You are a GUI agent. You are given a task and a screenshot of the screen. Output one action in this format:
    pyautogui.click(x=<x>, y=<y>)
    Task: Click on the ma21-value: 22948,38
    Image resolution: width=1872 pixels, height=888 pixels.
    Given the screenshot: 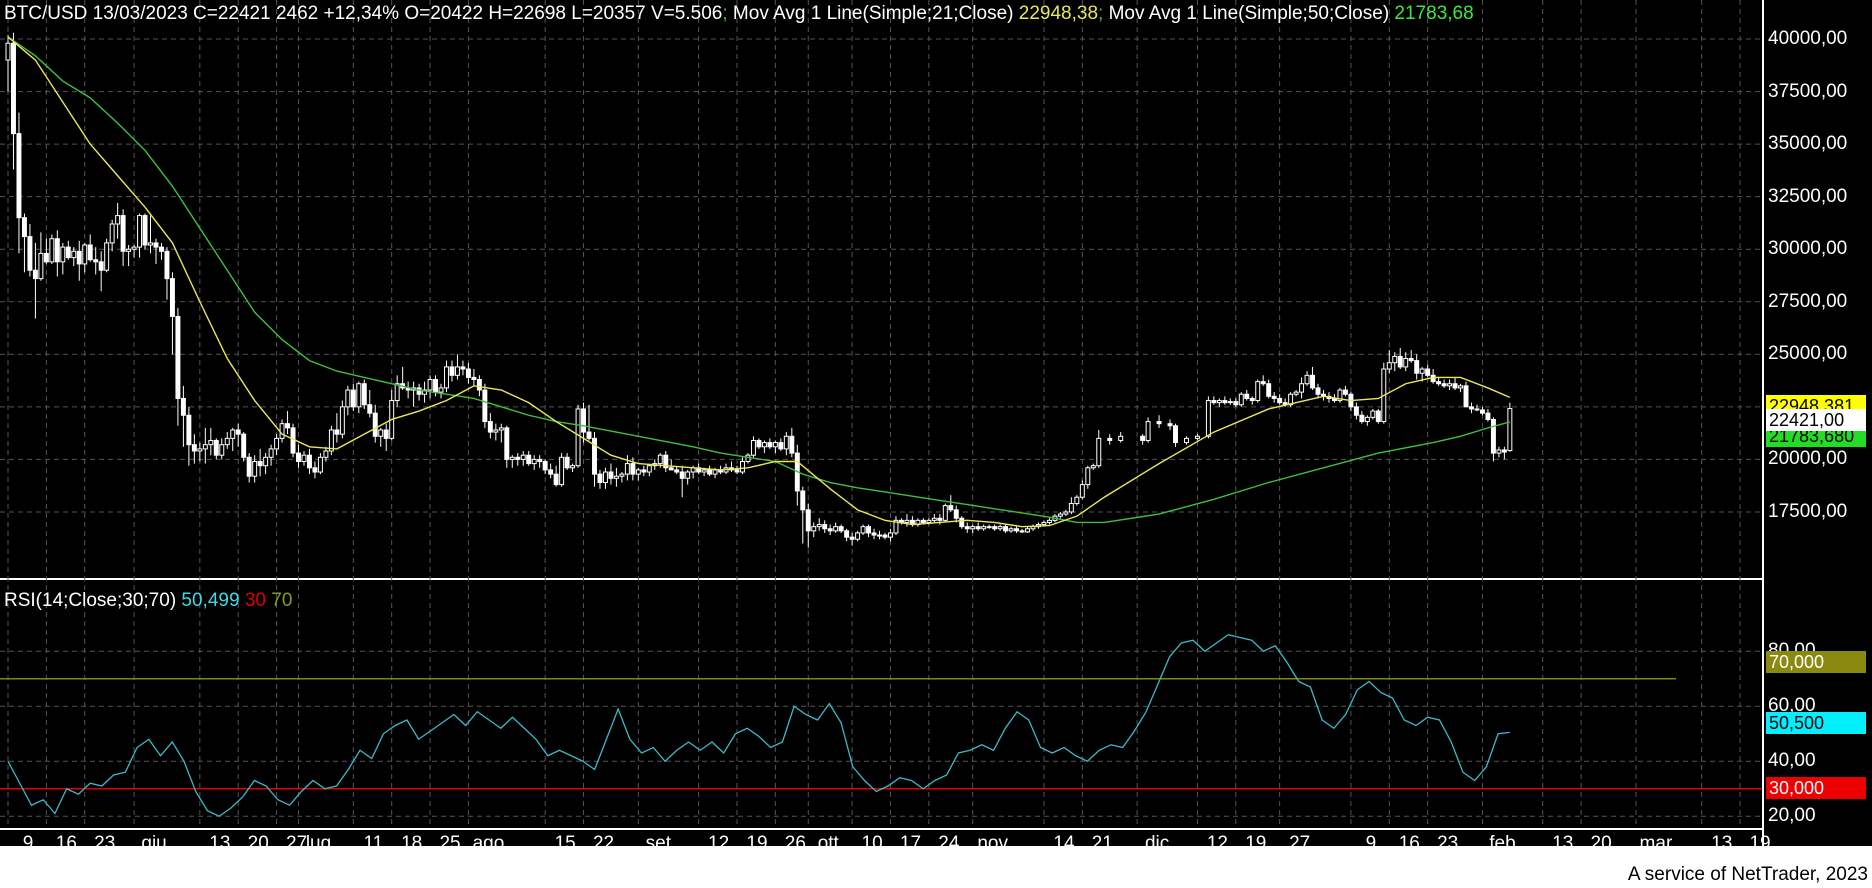 What is the action you would take?
    pyautogui.click(x=1058, y=13)
    